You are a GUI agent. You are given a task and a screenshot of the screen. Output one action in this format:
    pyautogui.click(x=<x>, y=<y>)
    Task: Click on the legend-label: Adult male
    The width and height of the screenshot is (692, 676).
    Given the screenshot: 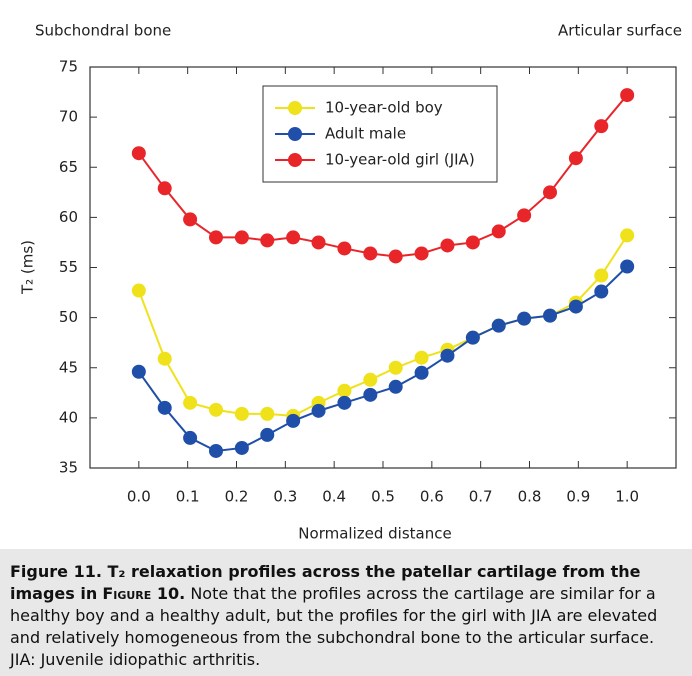 What is the action you would take?
    pyautogui.click(x=365, y=134)
    